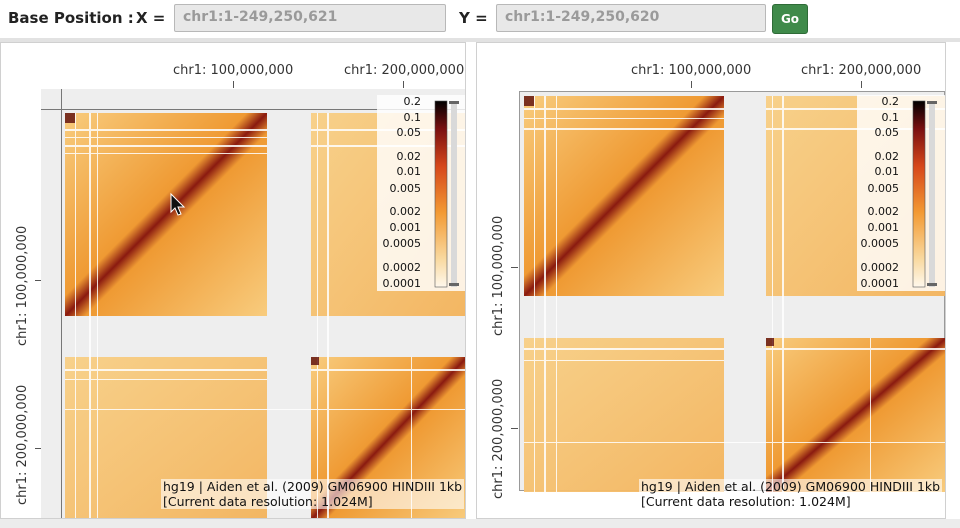 The width and height of the screenshot is (960, 528). What do you see at coordinates (790, 19) in the screenshot?
I see `go-button: Go` at bounding box center [790, 19].